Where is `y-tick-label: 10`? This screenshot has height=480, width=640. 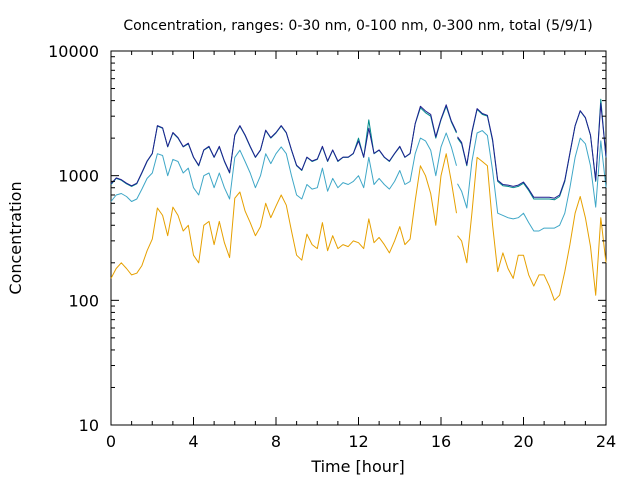 y-tick-label: 10 is located at coordinates (89, 425).